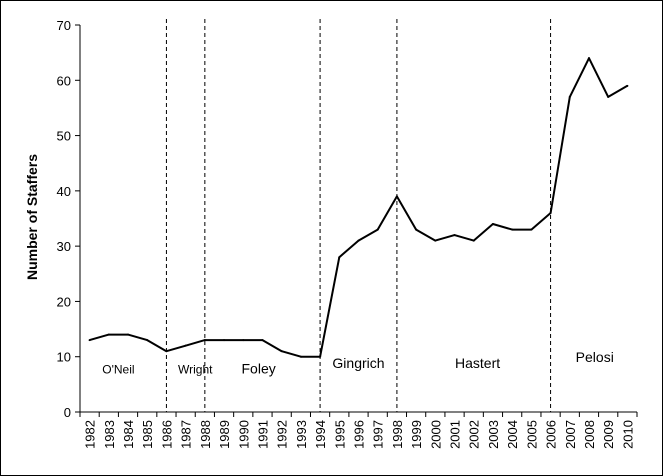 The height and width of the screenshot is (476, 663). What do you see at coordinates (589, 434) in the screenshot?
I see `x-tick-label: 2008` at bounding box center [589, 434].